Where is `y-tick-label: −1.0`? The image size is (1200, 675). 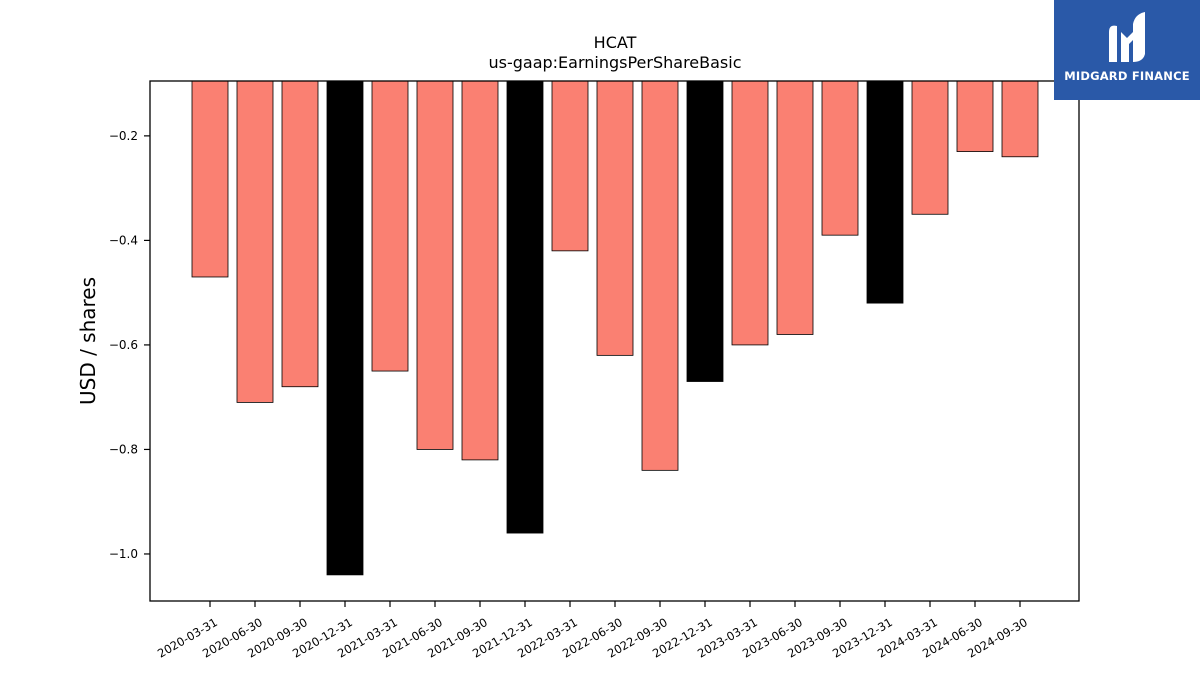 y-tick-label: −1.0 is located at coordinates (123, 554).